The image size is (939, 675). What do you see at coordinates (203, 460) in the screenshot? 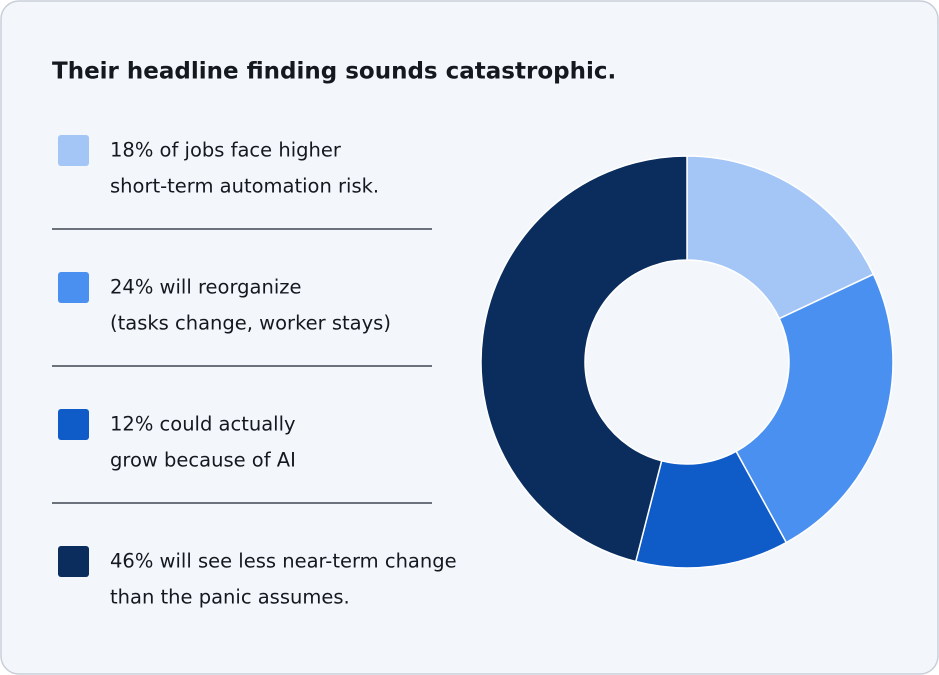
I see `legend-label: grow because of AI` at bounding box center [203, 460].